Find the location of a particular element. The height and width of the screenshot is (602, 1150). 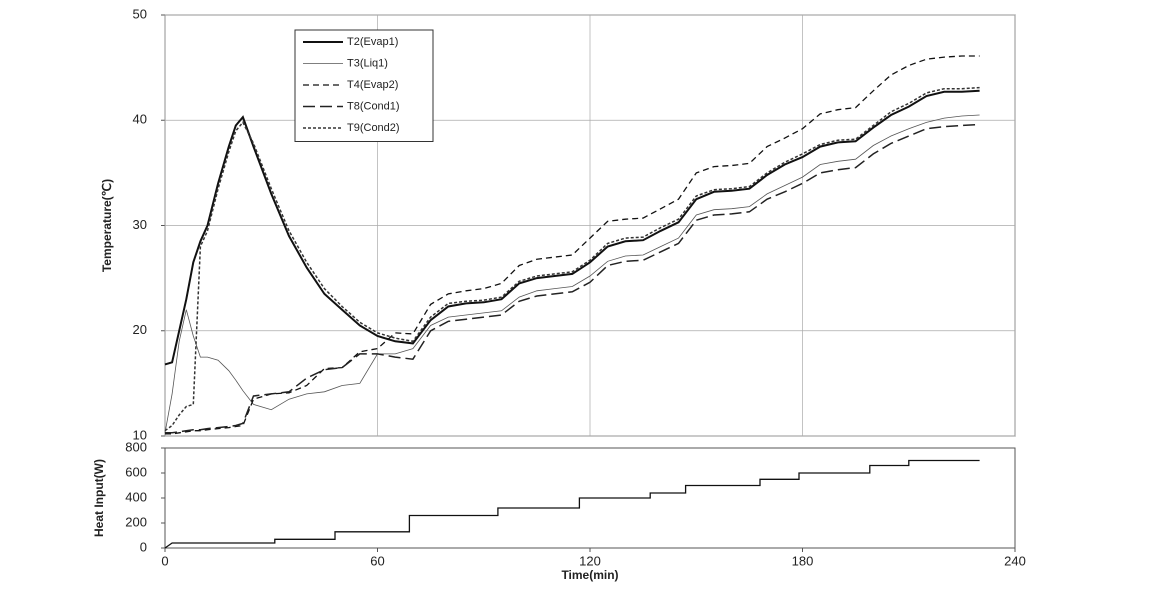

series-line is located at coordinates (572, 504).